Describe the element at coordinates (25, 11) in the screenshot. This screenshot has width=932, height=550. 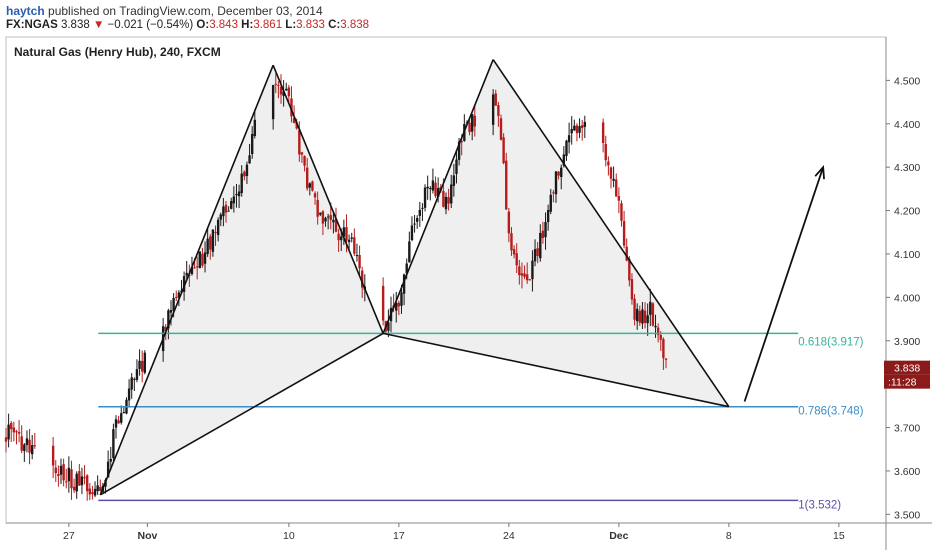
I see `author-link: haytch` at that location.